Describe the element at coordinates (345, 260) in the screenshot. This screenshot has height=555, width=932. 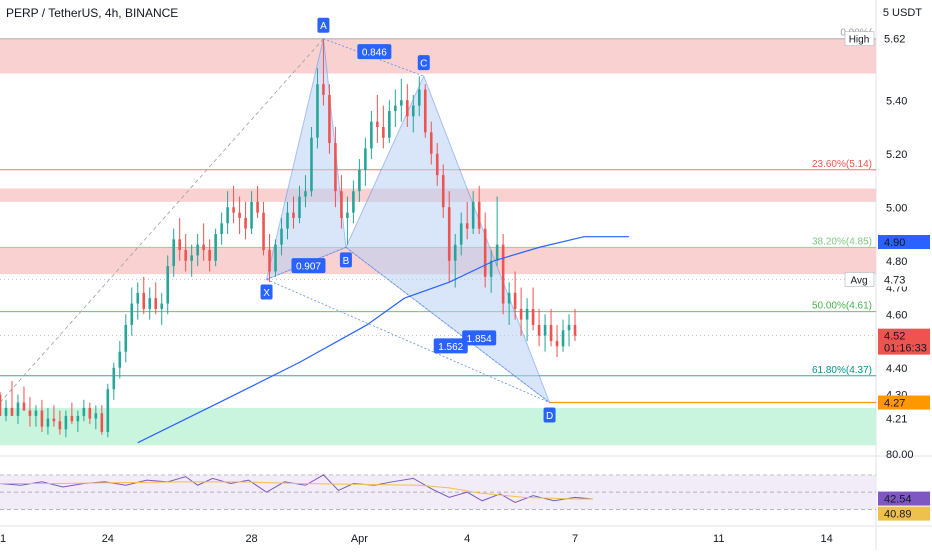
I see `pattern-point-B` at that location.